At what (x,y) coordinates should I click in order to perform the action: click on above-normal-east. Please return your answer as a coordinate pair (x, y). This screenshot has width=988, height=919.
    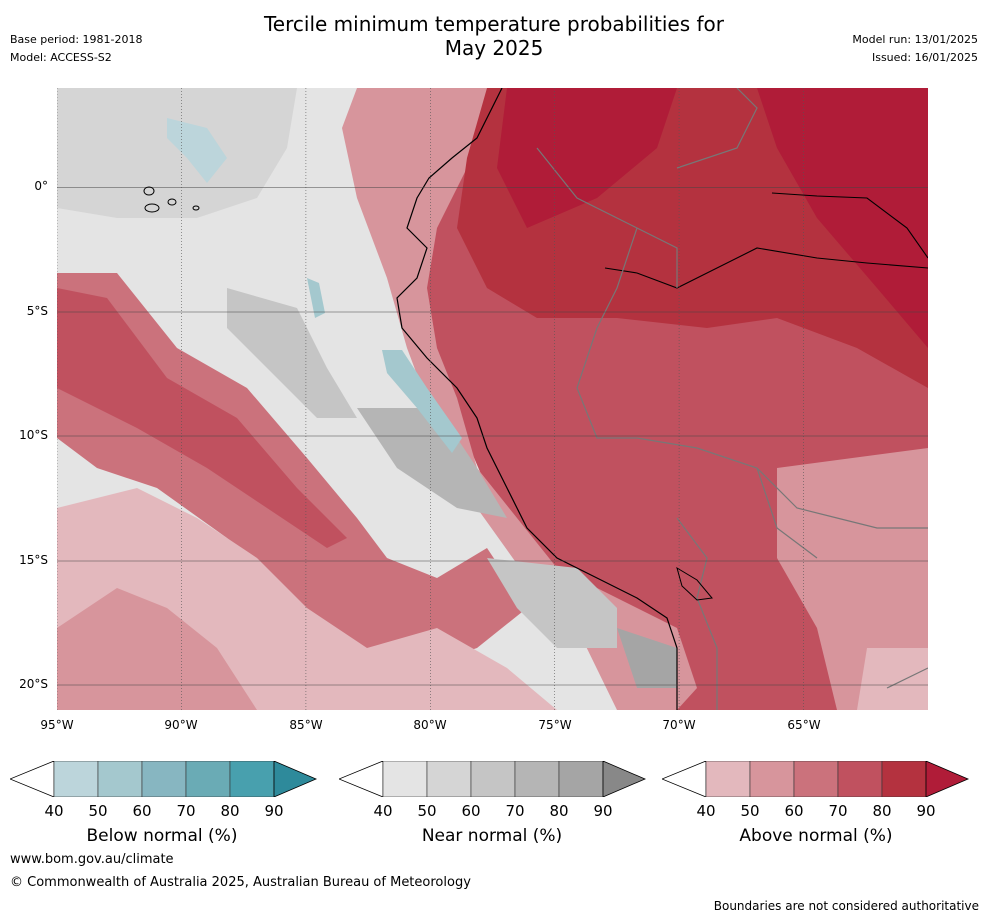
    Looking at the image, I should click on (842, 218).